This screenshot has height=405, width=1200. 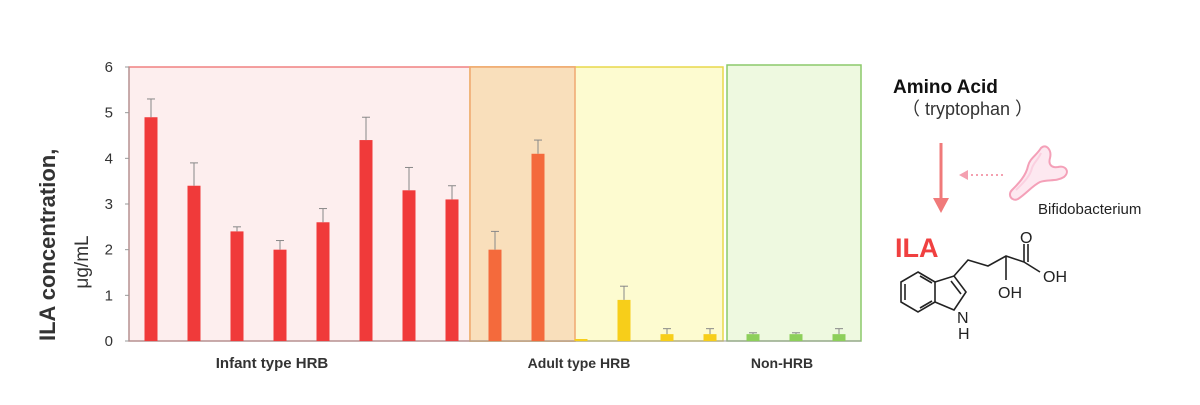 What do you see at coordinates (1026, 238) in the screenshot?
I see `ila-o: O` at bounding box center [1026, 238].